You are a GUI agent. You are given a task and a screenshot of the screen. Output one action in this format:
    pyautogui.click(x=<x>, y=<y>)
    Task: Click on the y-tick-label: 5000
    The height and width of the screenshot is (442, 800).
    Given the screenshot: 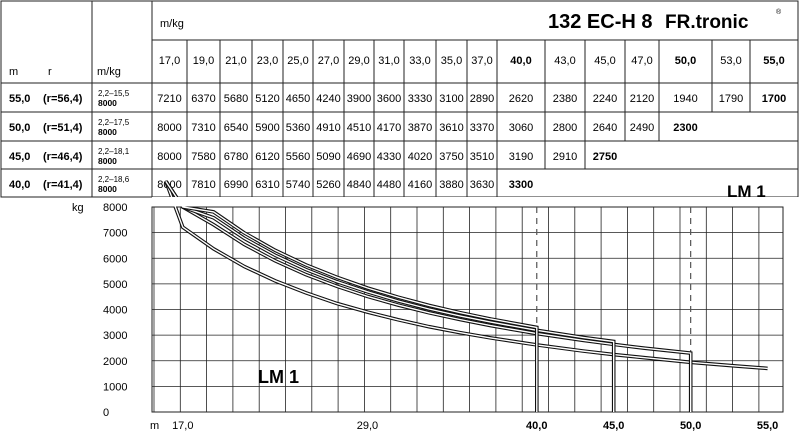 What is the action you would take?
    pyautogui.click(x=115, y=285)
    